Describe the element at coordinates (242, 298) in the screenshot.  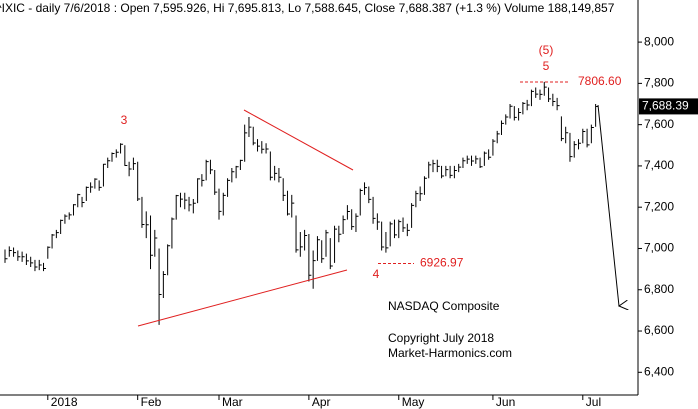
I see `trend-line` at that location.